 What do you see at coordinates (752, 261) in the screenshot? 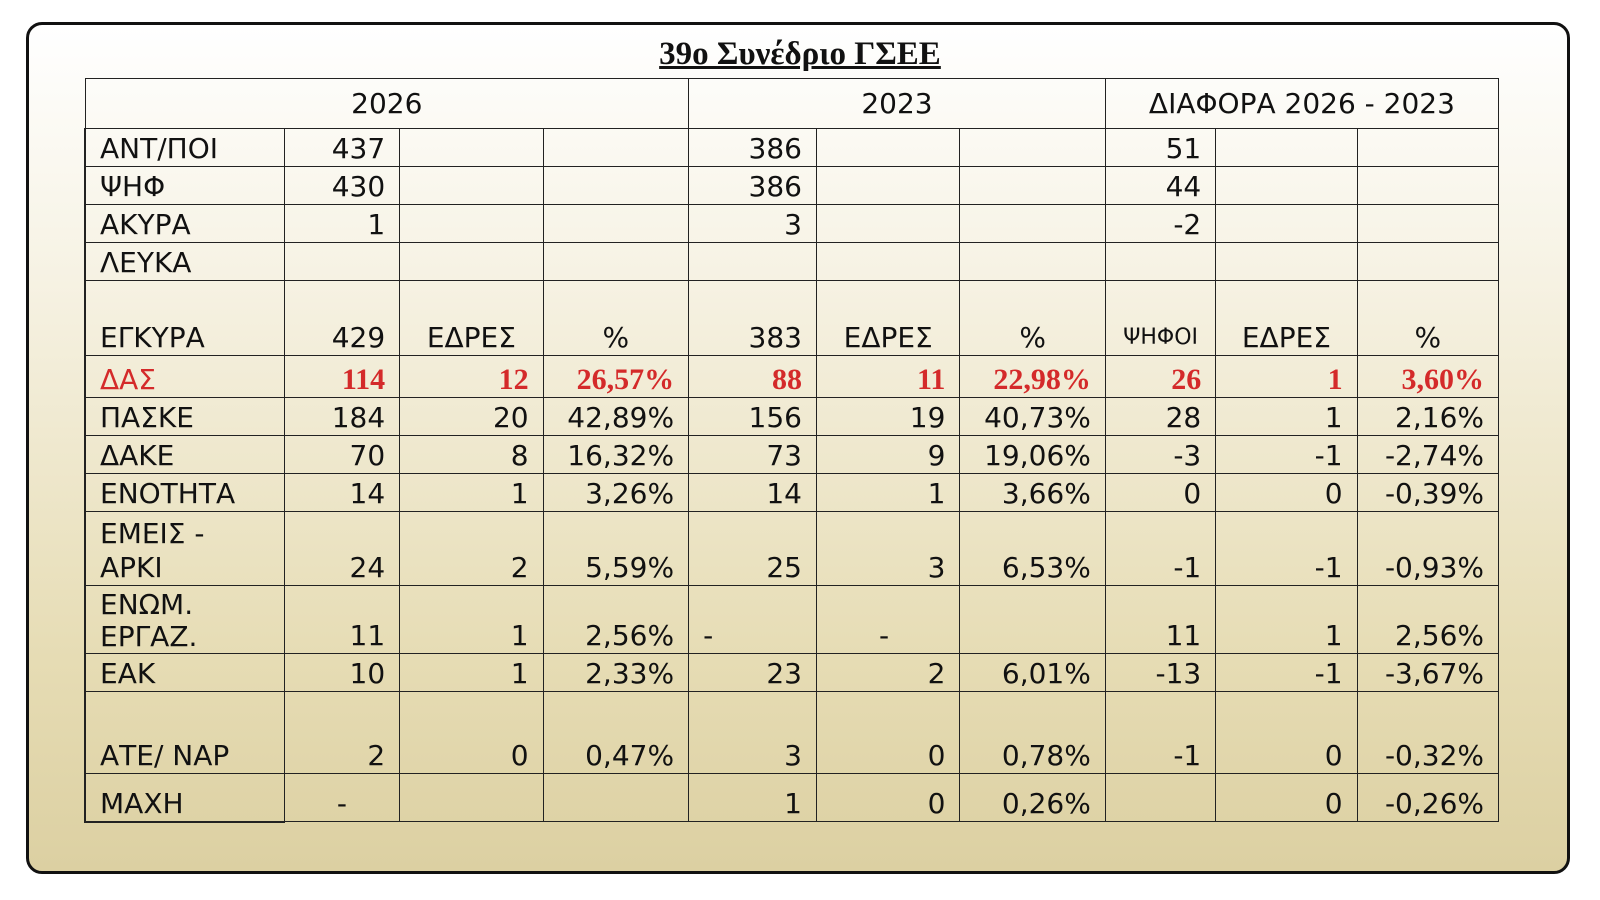
I see `cell-2023-votes` at bounding box center [752, 261].